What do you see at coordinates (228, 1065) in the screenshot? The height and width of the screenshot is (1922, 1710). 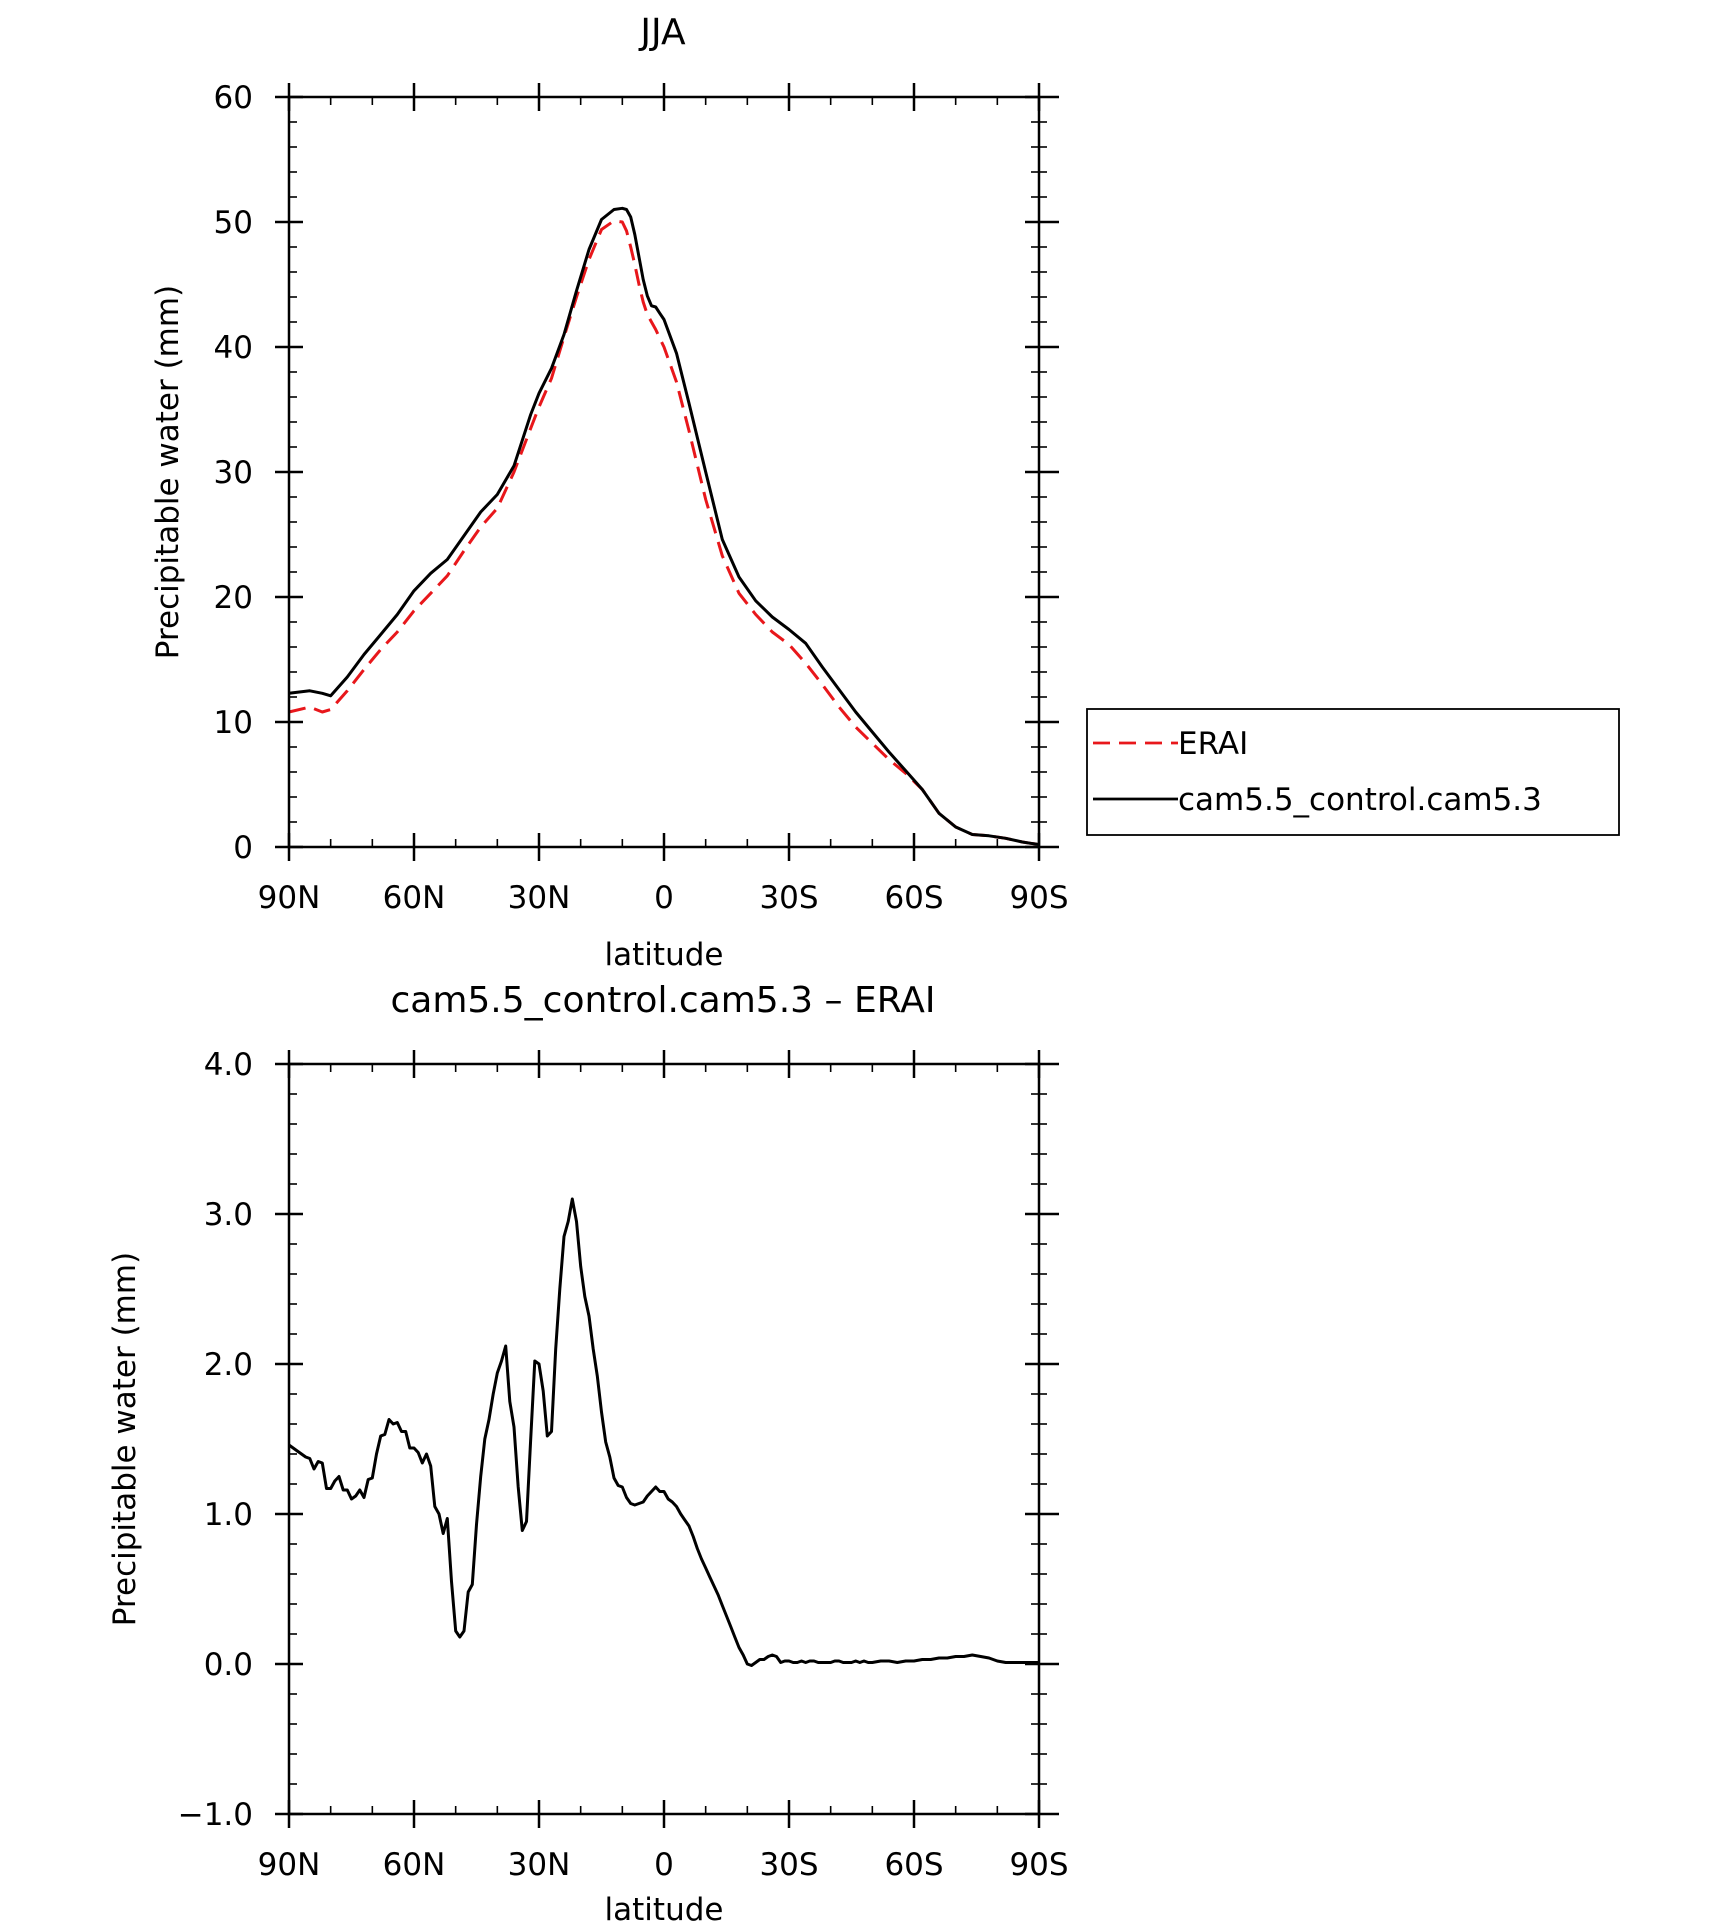 I see `y-tick-label: 4.0` at bounding box center [228, 1065].